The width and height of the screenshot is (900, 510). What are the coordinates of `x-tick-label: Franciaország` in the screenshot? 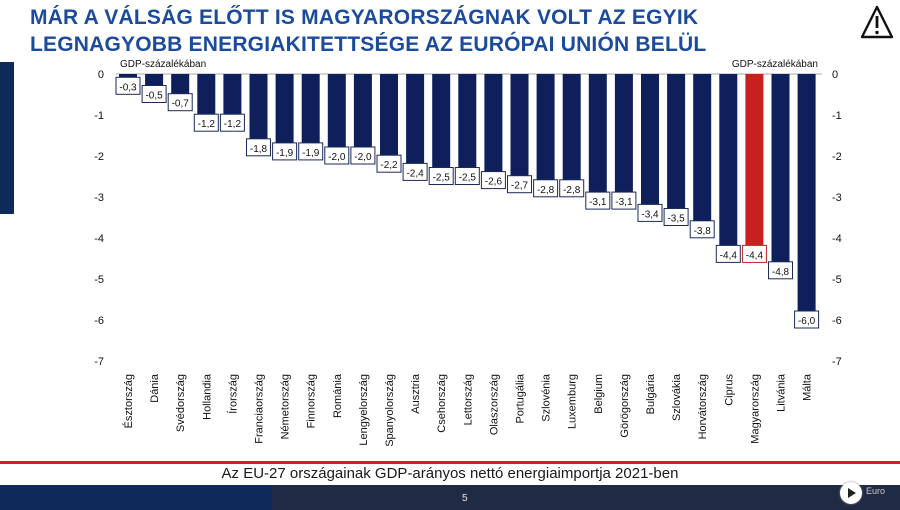 It's located at (260, 409).